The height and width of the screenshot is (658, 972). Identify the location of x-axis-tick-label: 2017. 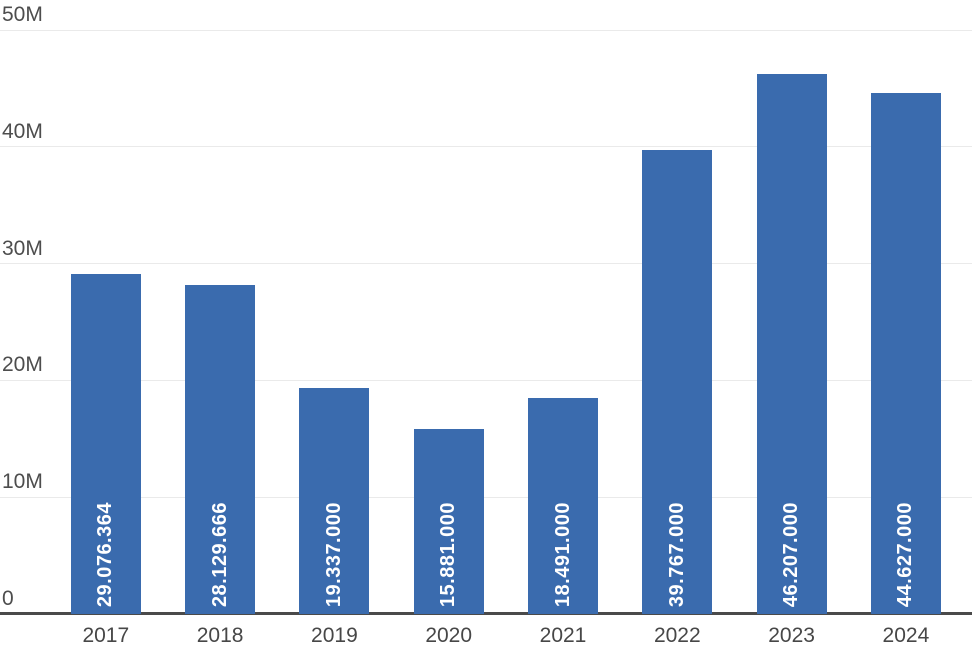
(106, 635).